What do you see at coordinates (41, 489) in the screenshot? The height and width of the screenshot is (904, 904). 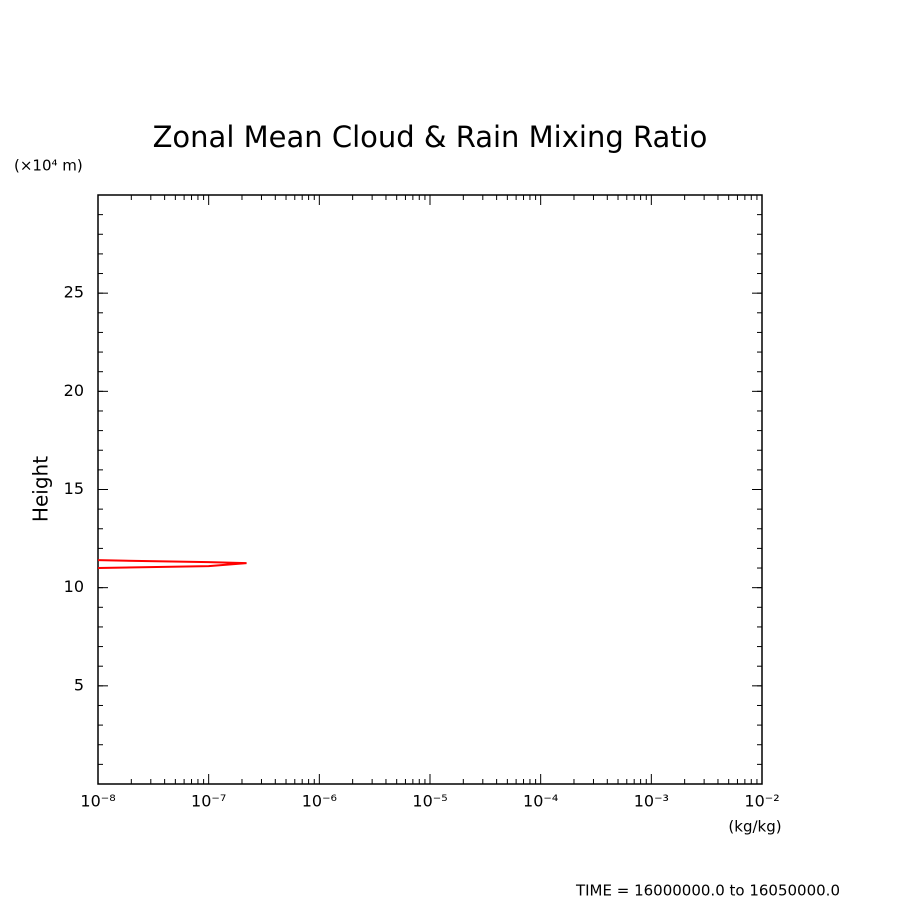 I see `y-axis-label: Height` at bounding box center [41, 489].